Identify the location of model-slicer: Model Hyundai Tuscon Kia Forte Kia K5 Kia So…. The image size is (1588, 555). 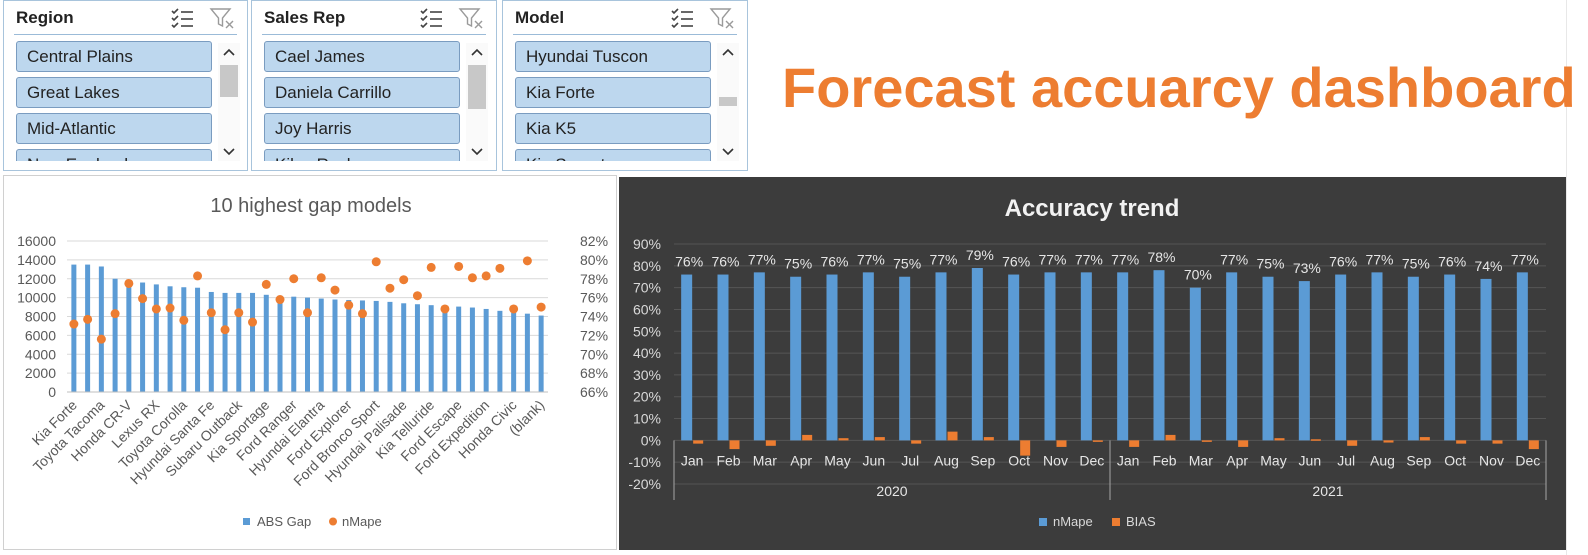
(625, 85).